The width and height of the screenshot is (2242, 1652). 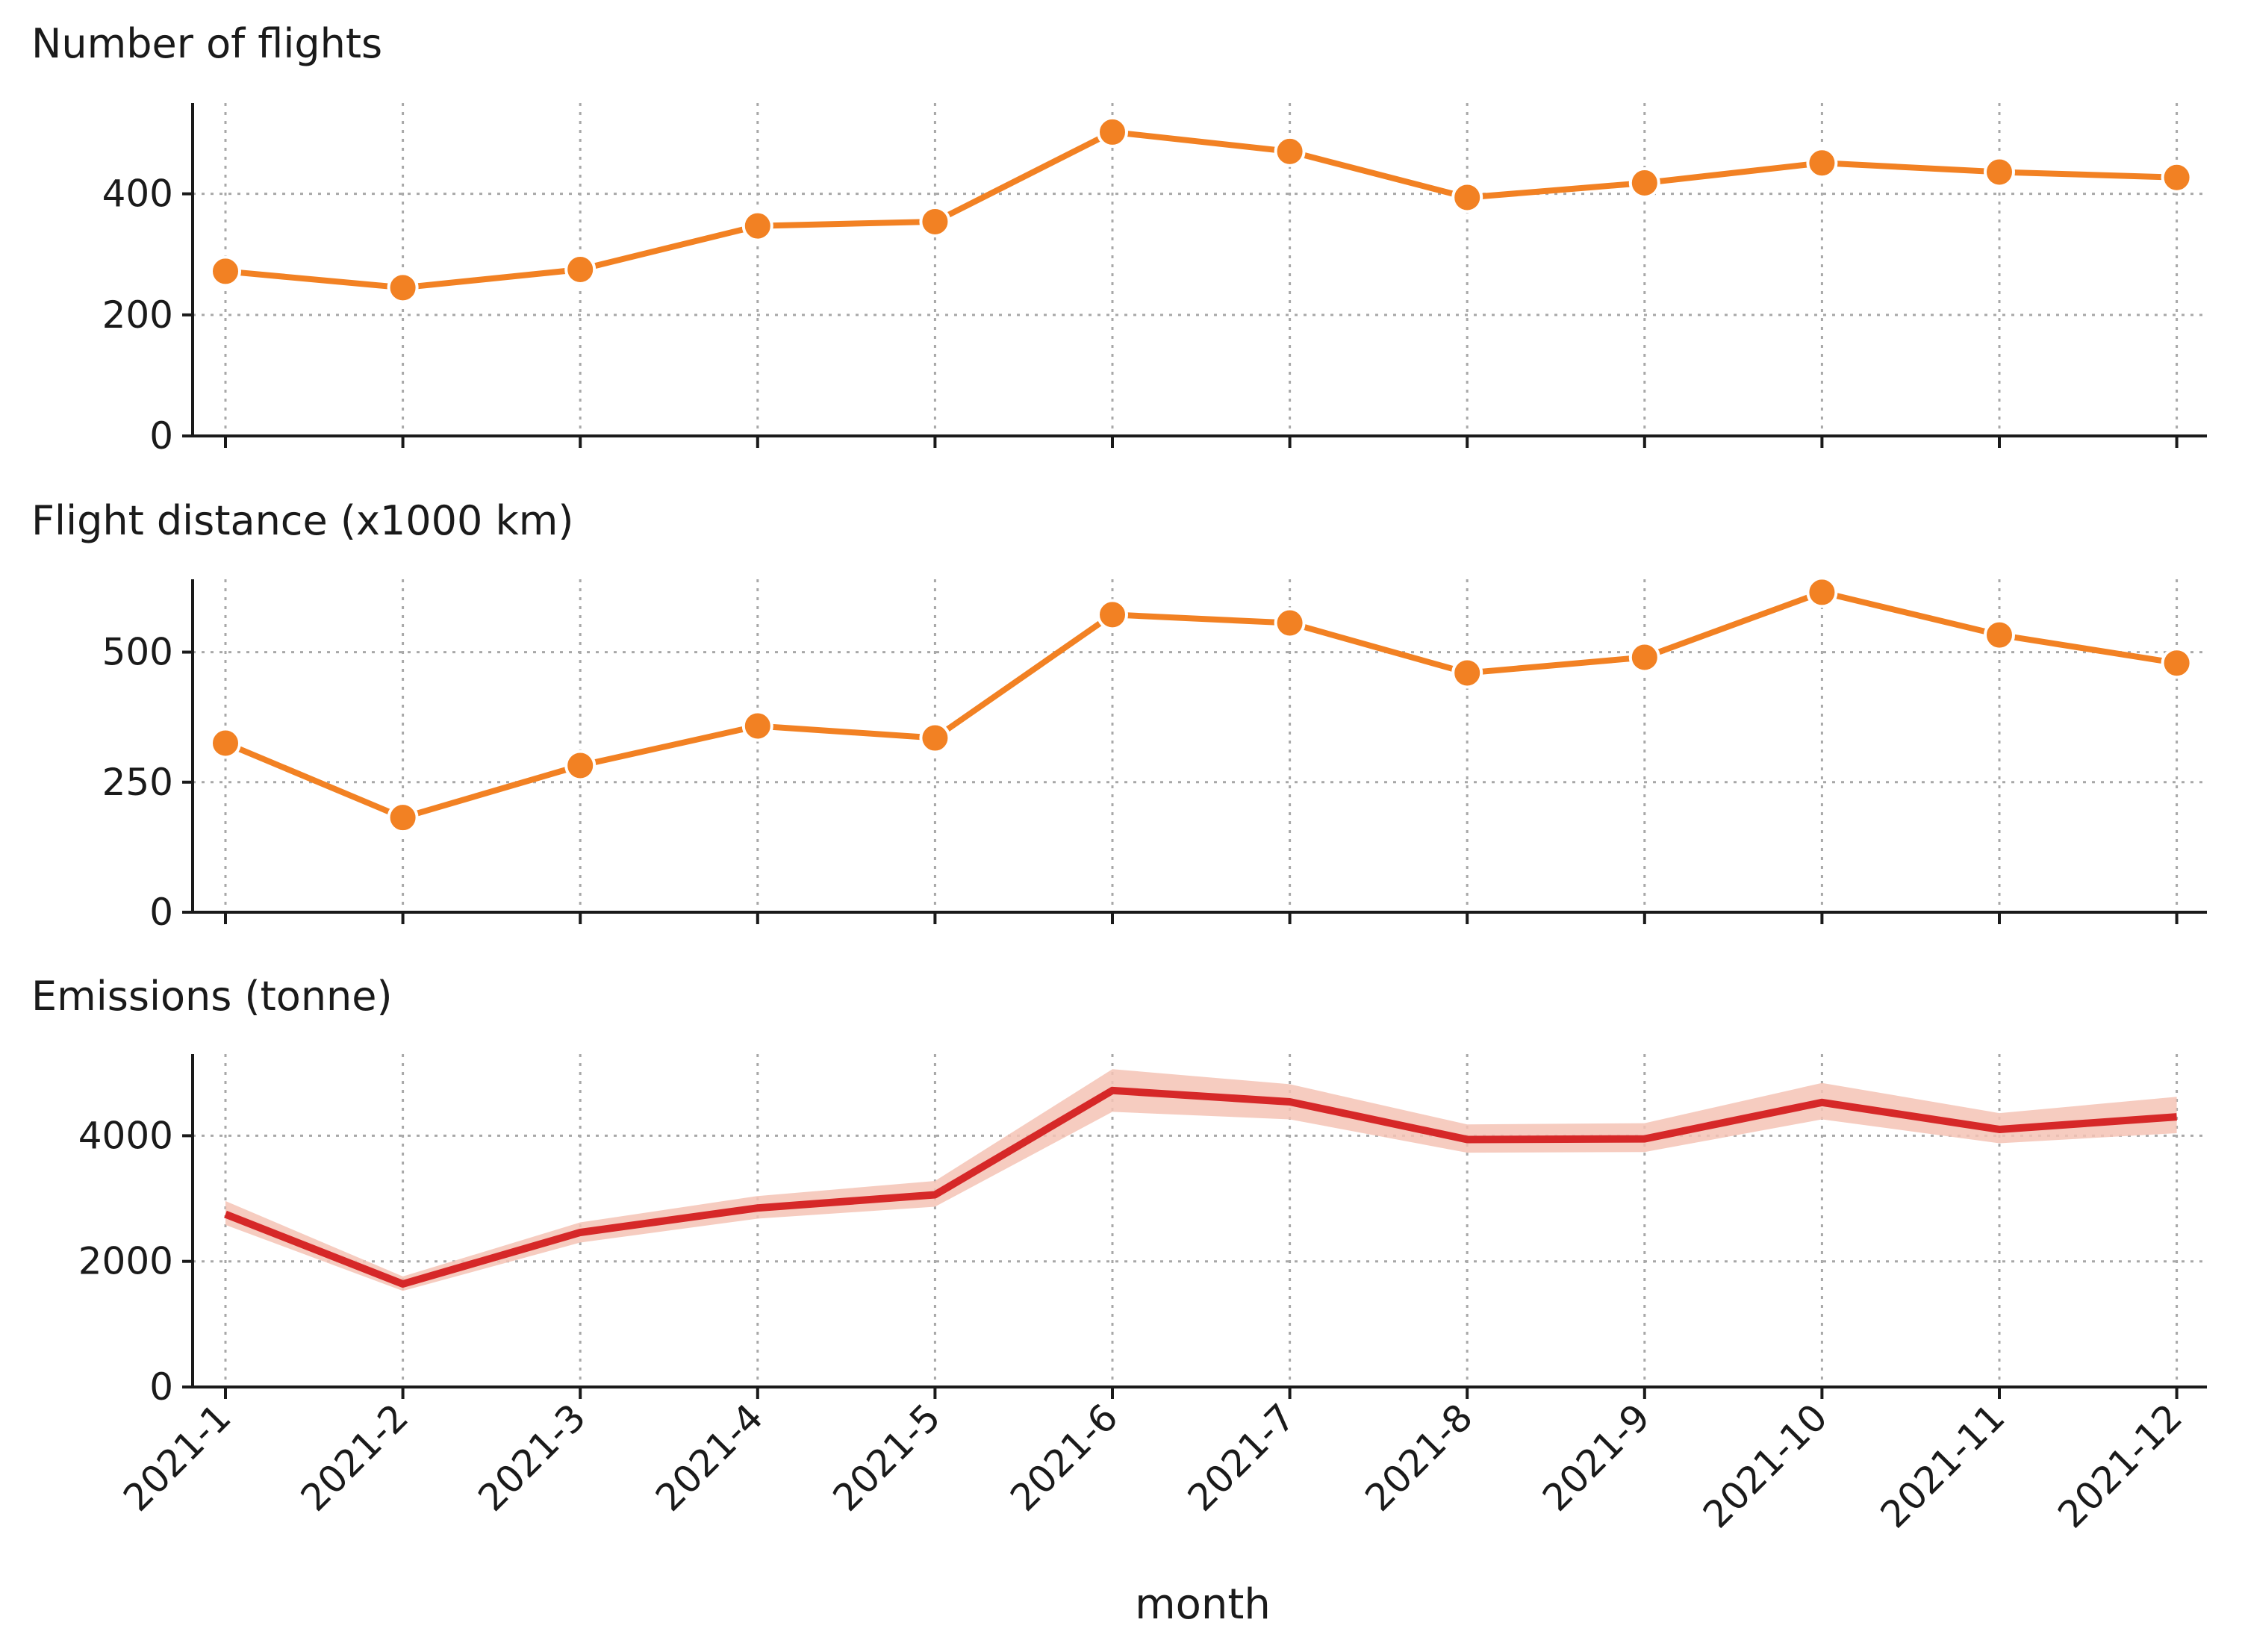 What do you see at coordinates (125, 1262) in the screenshot?
I see `y-tick-label: 2000` at bounding box center [125, 1262].